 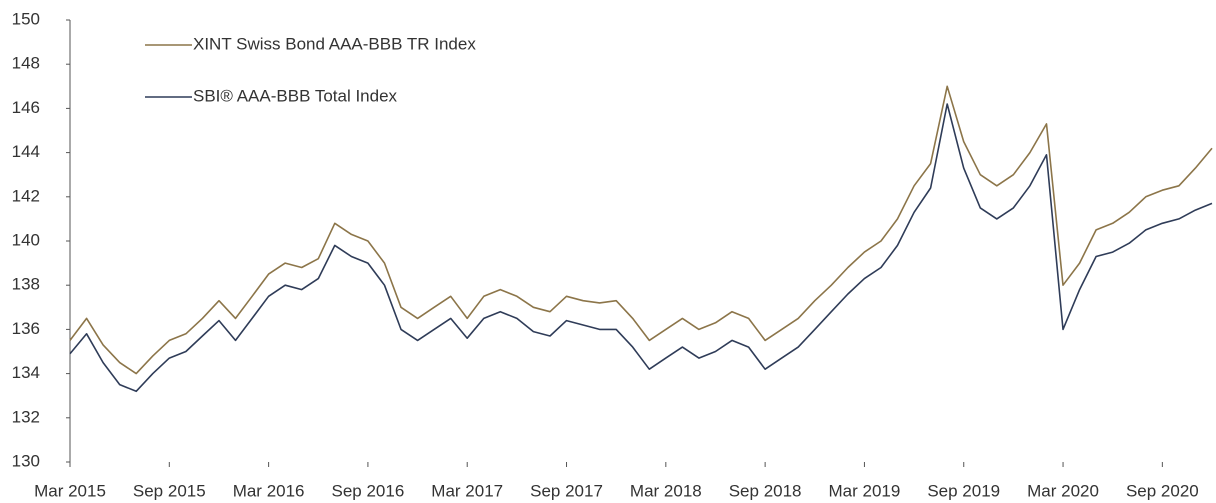 I want to click on y-tick-label: 138, so click(x=26, y=284).